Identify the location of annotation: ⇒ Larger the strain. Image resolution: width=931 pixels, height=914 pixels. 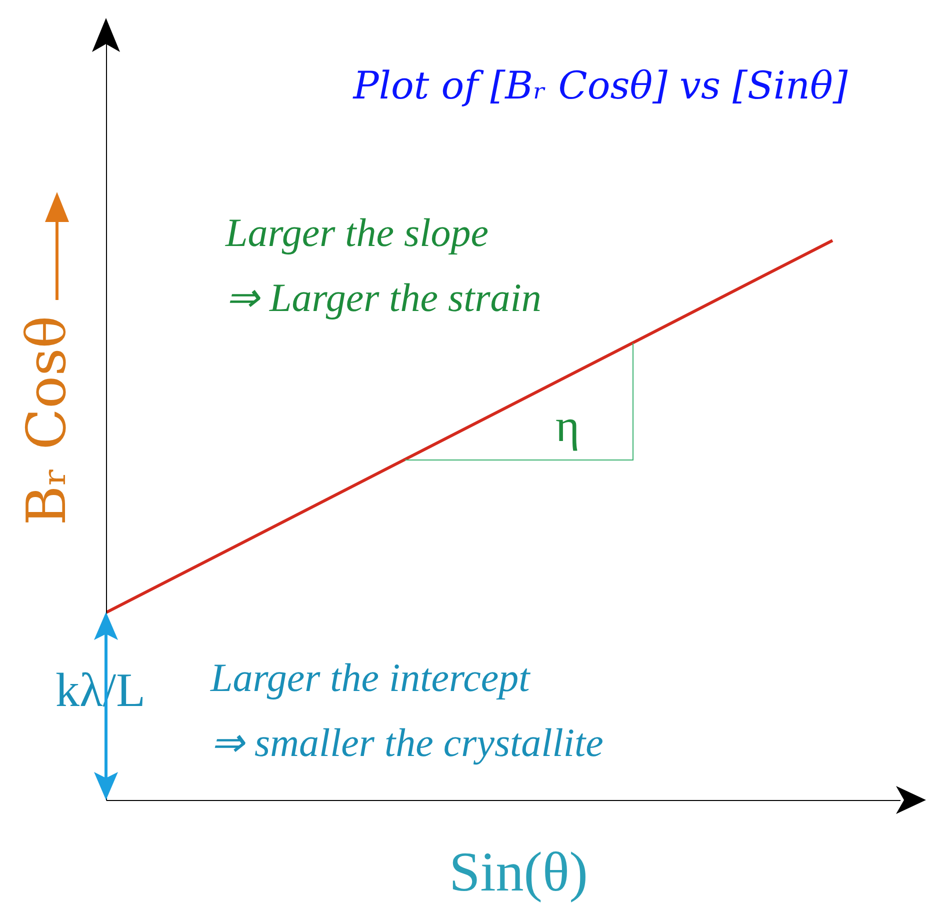
(384, 297).